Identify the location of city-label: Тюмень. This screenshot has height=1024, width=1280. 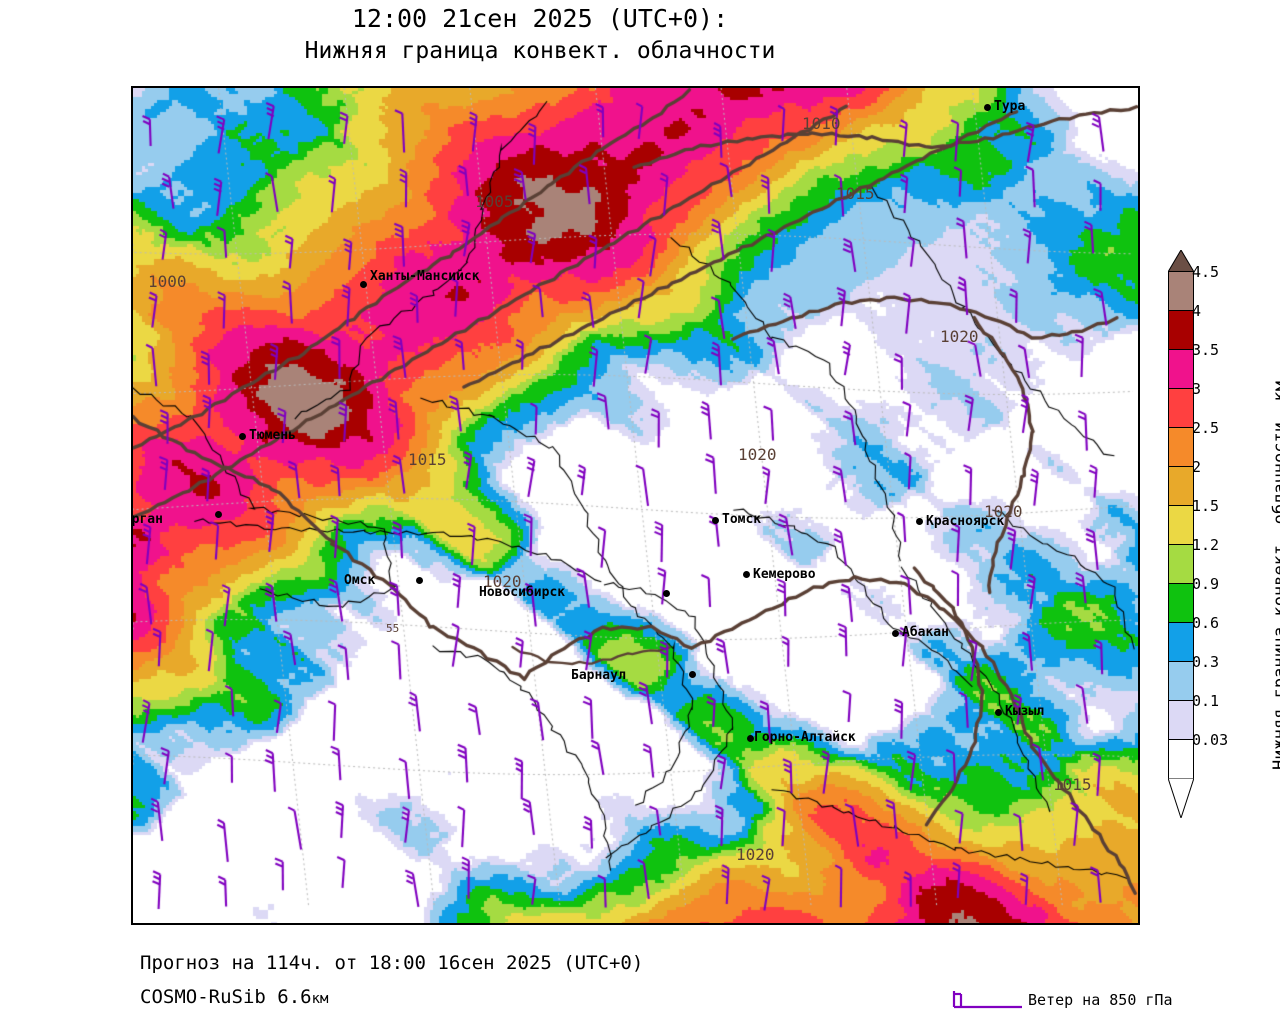
(272, 435).